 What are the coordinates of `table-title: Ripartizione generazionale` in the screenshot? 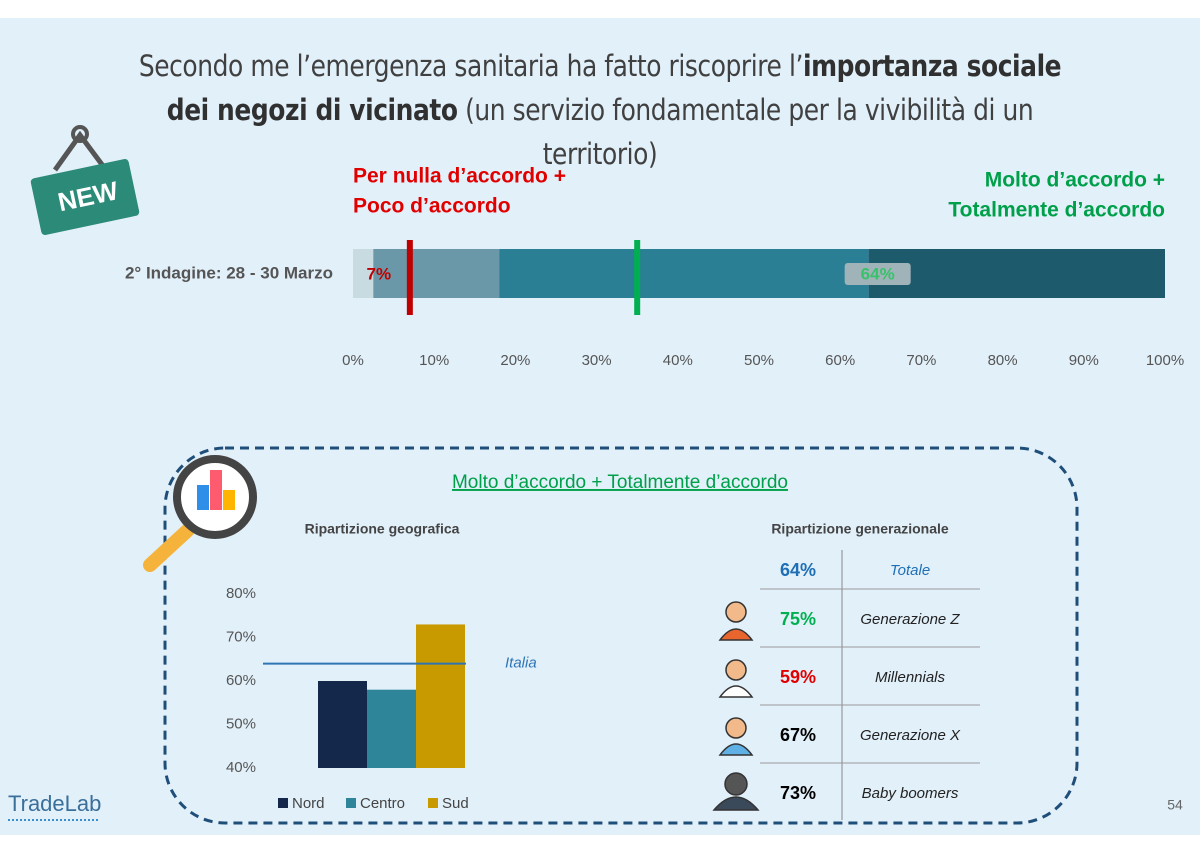 It's located at (860, 529).